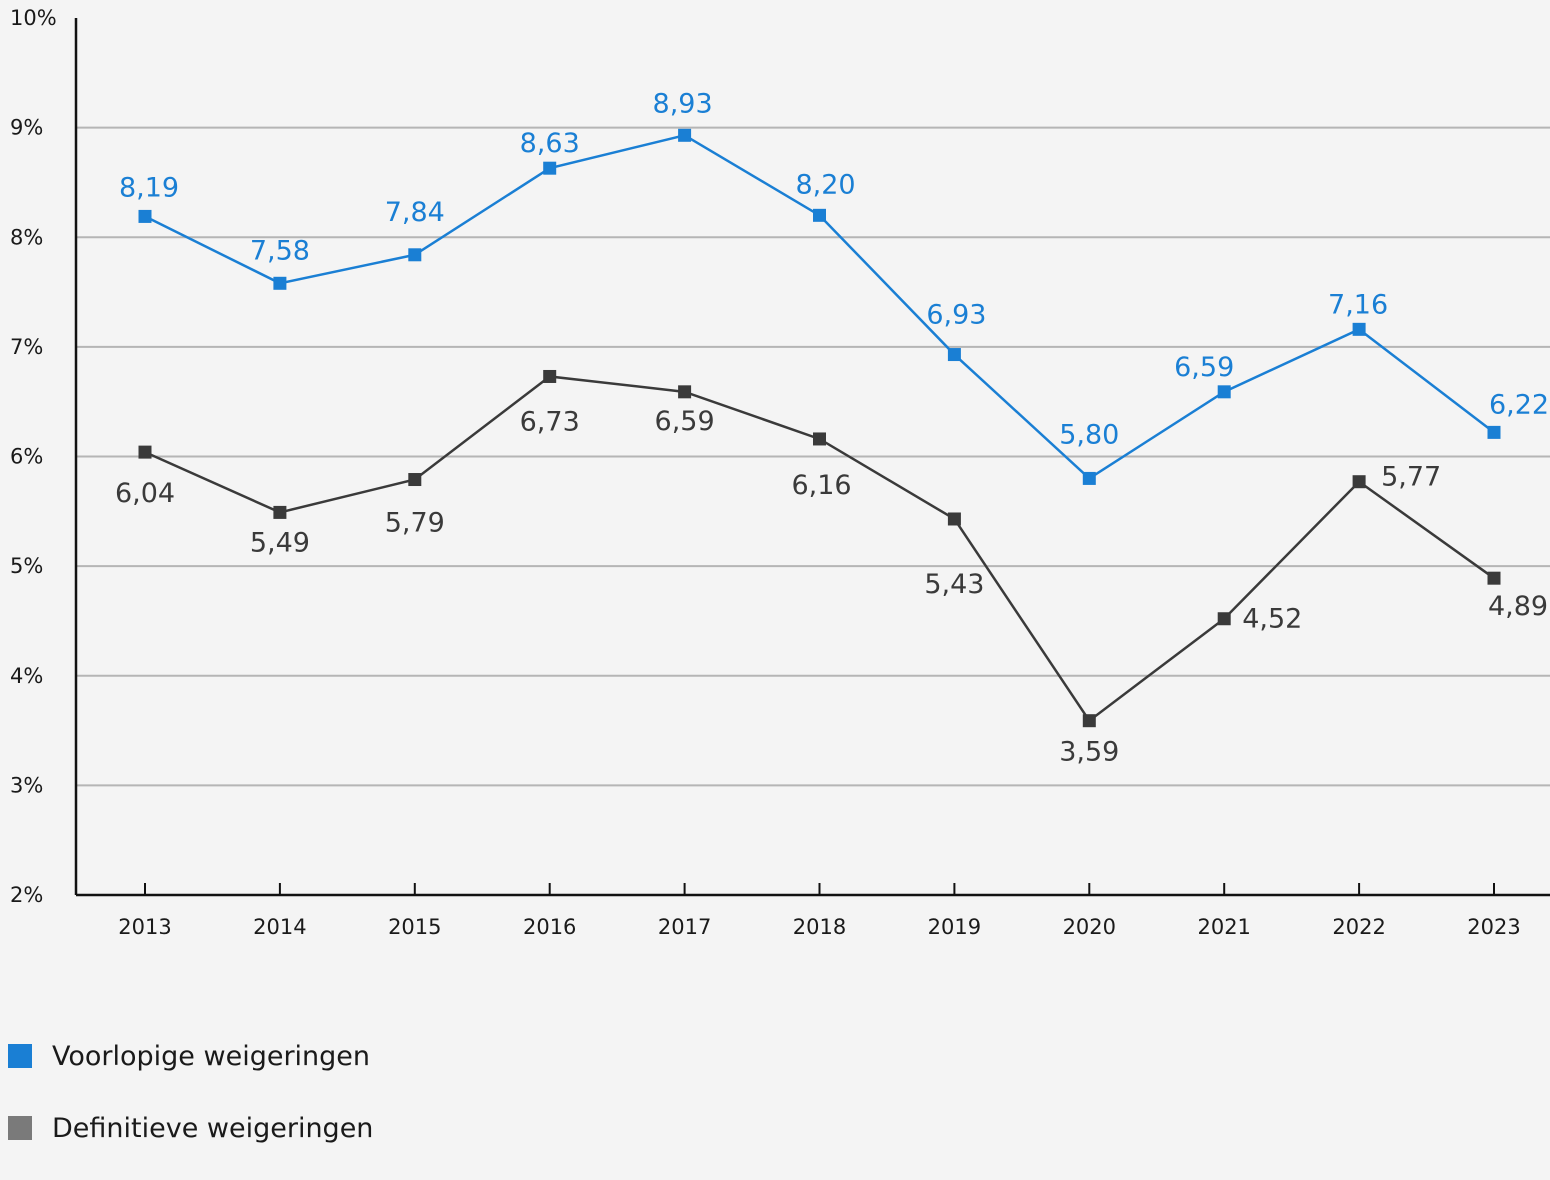 Image resolution: width=1550 pixels, height=1180 pixels. What do you see at coordinates (1089, 434) in the screenshot?
I see `data-label: 5,80` at bounding box center [1089, 434].